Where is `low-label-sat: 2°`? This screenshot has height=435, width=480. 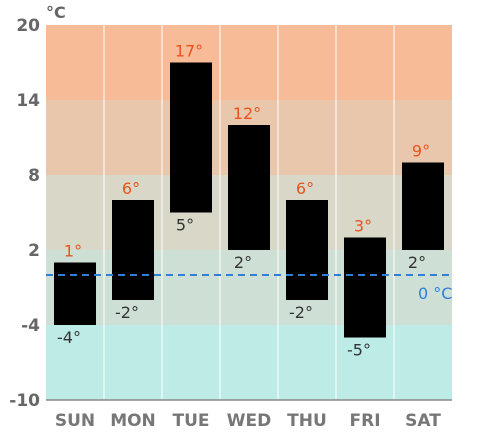
low-label-sat: 2° is located at coordinates (417, 262).